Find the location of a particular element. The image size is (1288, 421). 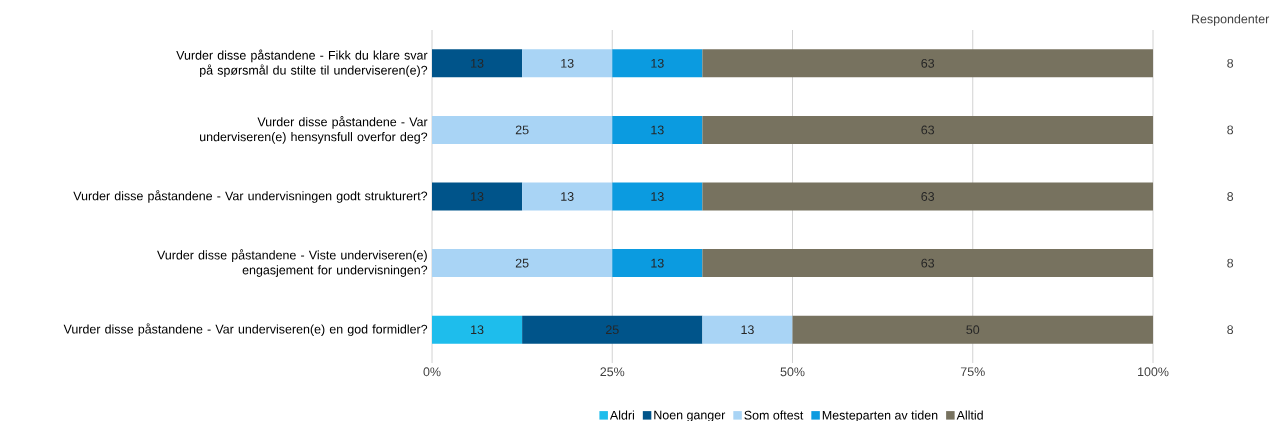

x-tick-label: 100% is located at coordinates (1153, 372).